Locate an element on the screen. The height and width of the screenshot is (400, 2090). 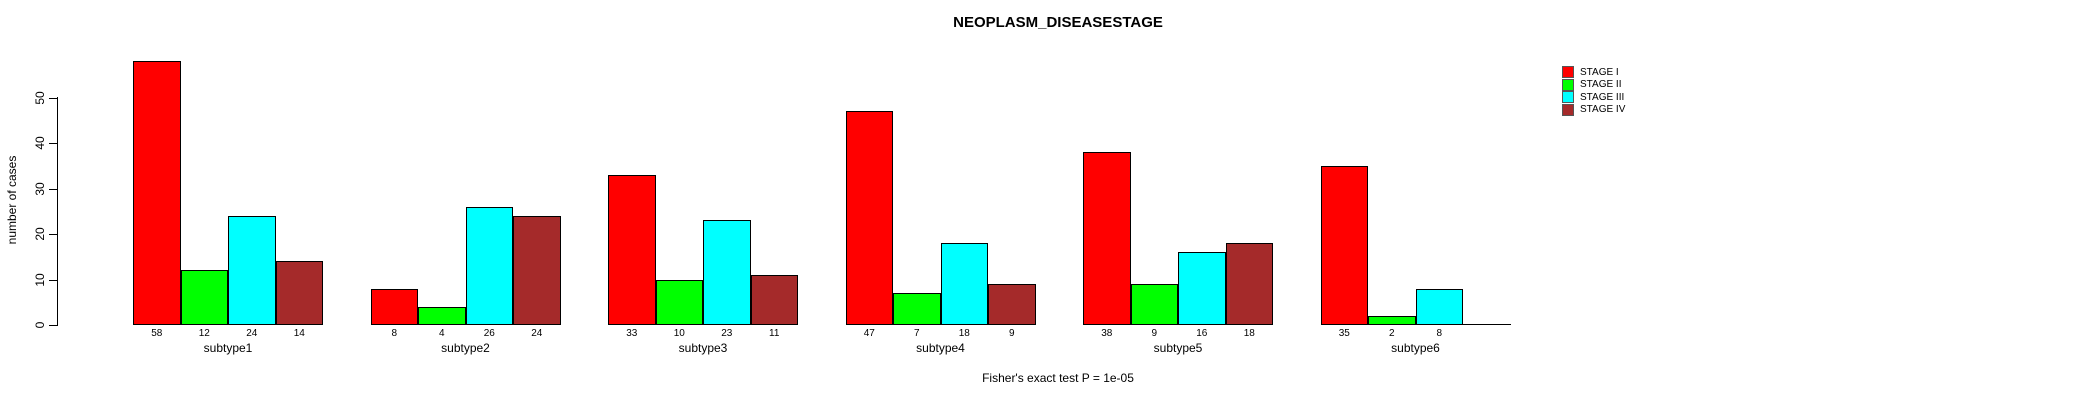
legend-label: STAGE IV is located at coordinates (1603, 110).